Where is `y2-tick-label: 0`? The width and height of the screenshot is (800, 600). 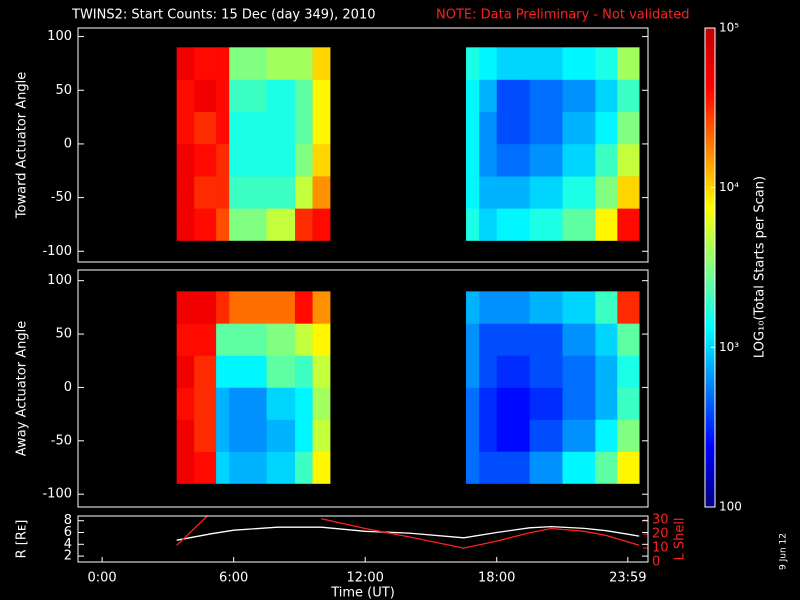
y2-tick-label: 0 is located at coordinates (656, 562).